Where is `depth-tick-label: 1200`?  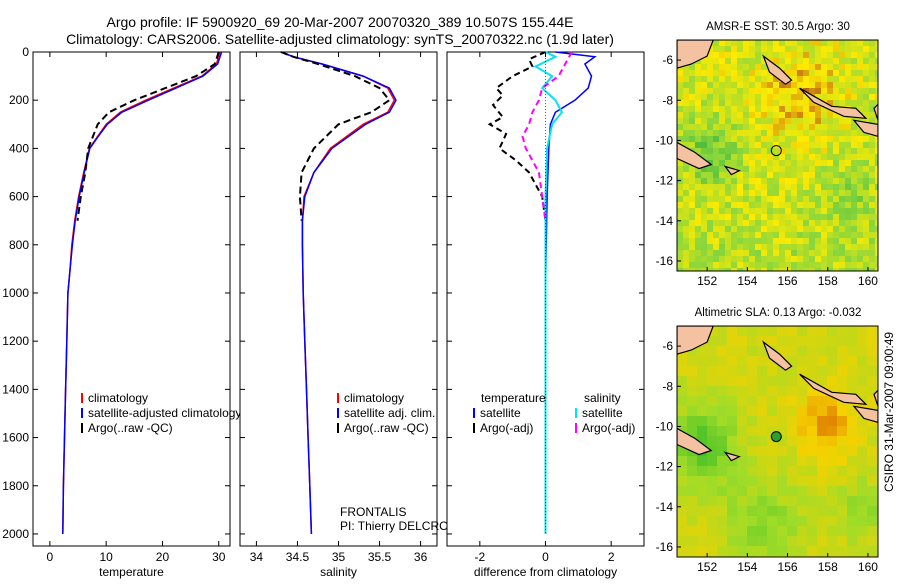 depth-tick-label: 1200 is located at coordinates (15, 341).